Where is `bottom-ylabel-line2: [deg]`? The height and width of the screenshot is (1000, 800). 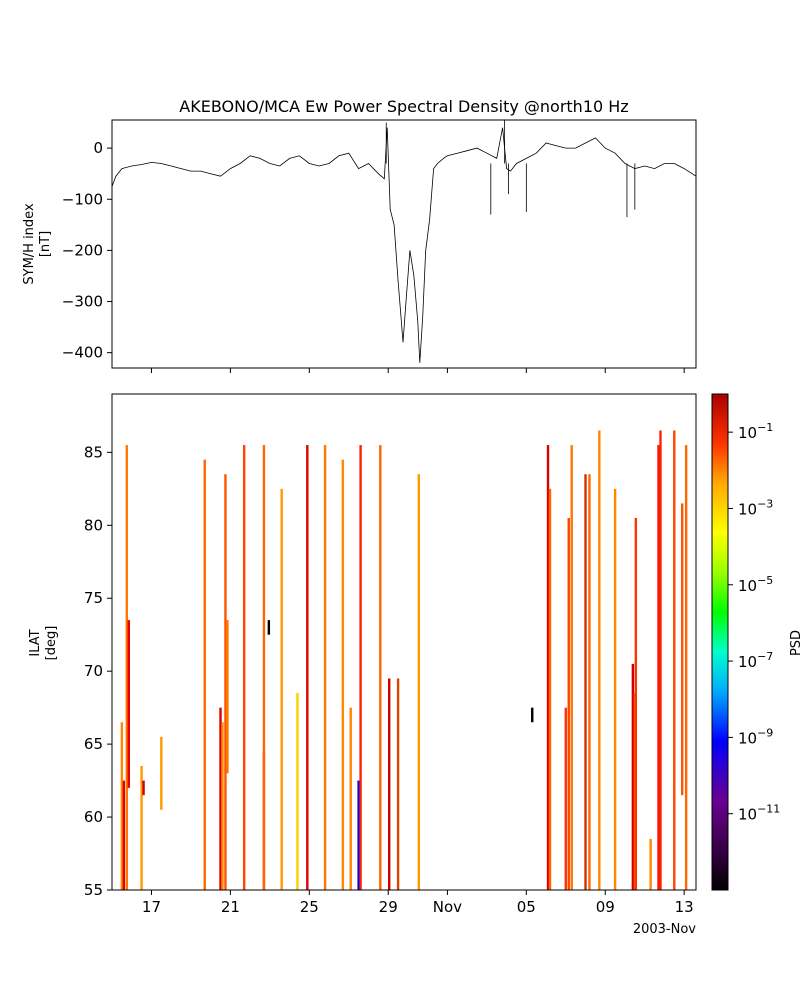 bottom-ylabel-line2: [deg] is located at coordinates (51, 643).